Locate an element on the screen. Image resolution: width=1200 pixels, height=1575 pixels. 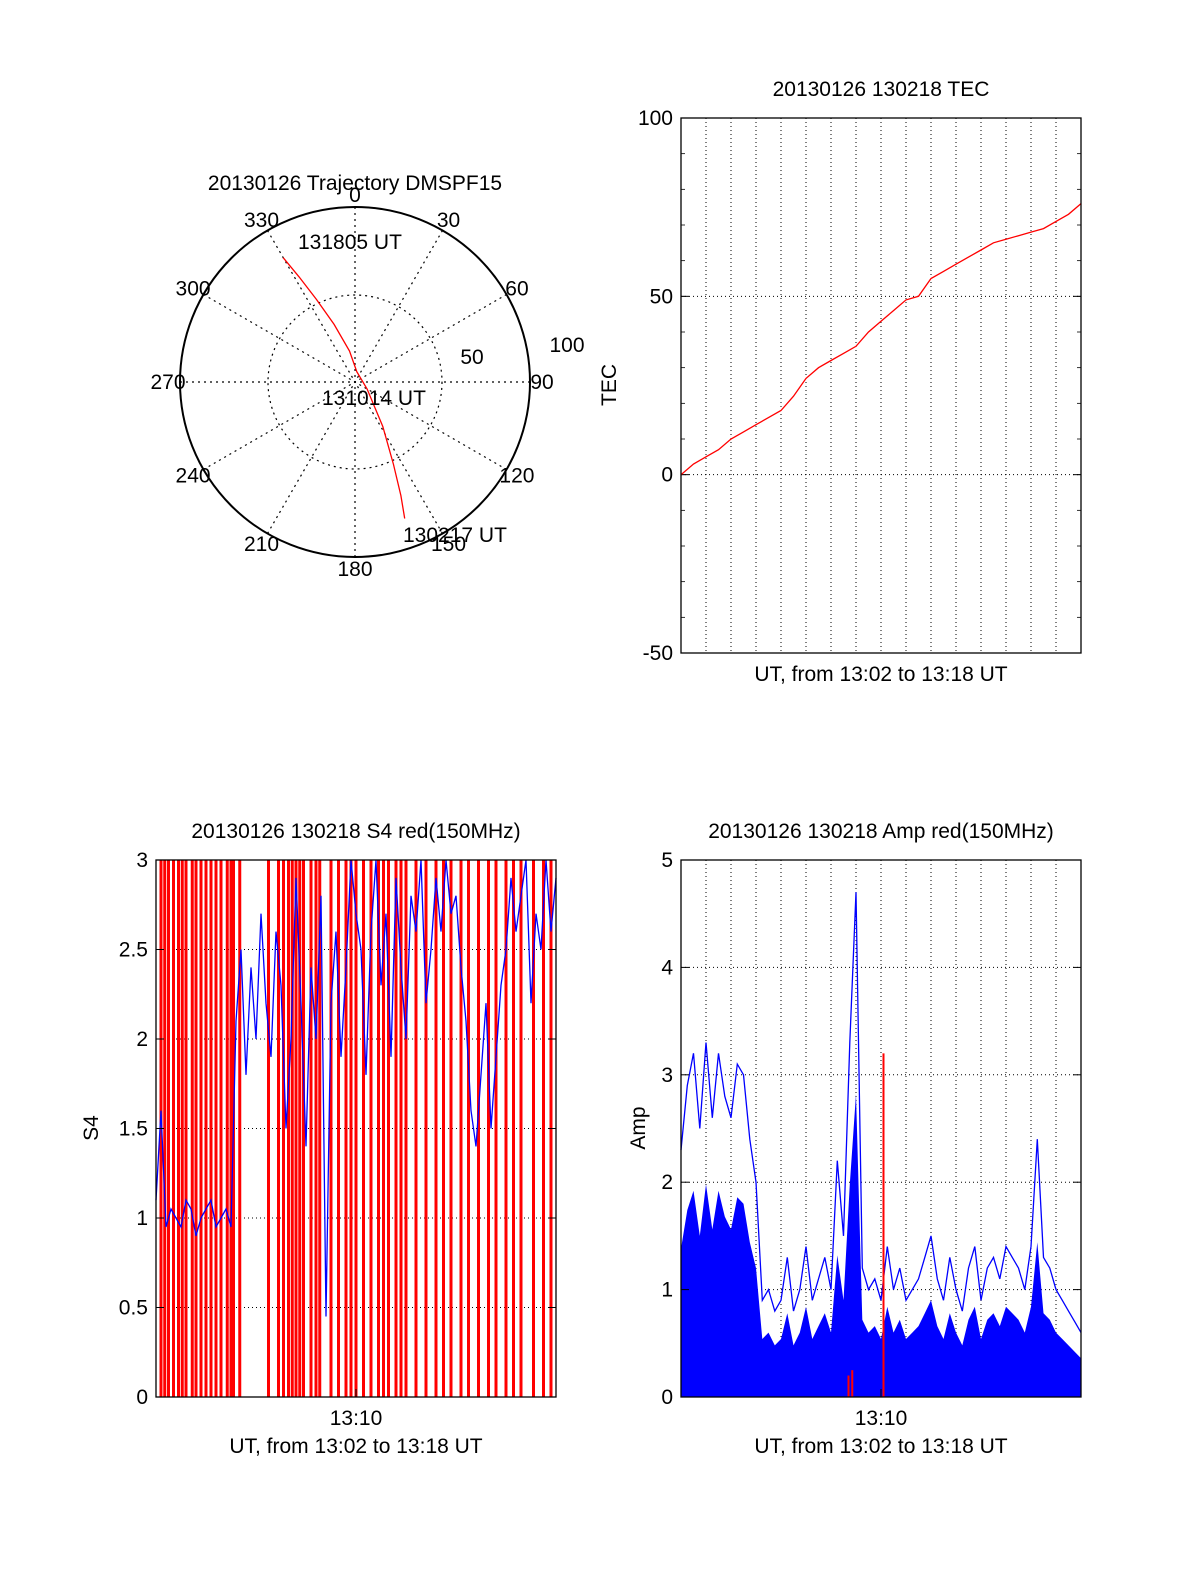
s4-blue-series is located at coordinates (356, 1088).